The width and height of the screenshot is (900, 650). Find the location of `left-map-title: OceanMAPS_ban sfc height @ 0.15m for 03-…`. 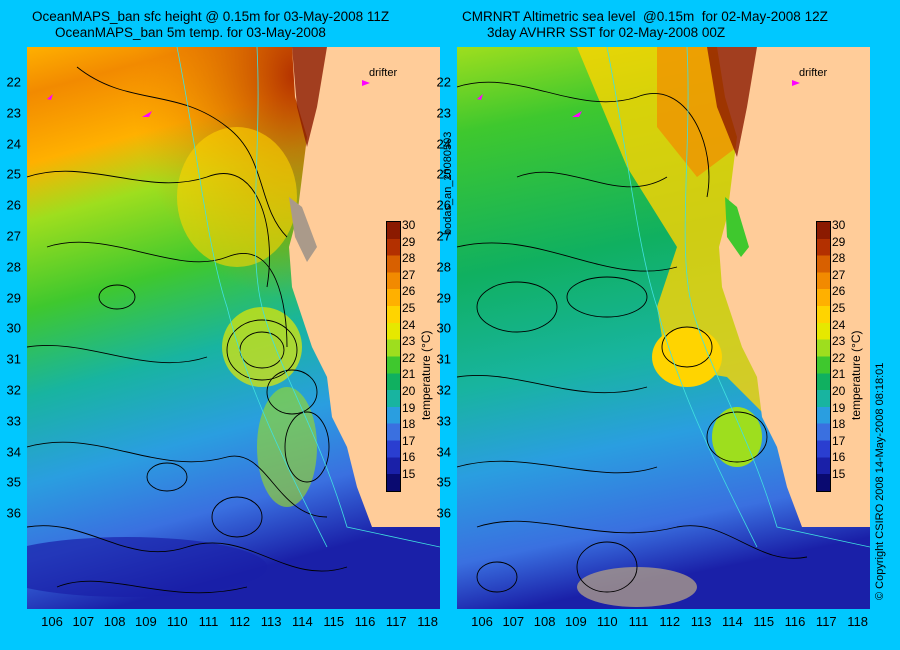

left-map-title: OceanMAPS_ban sfc height @ 0.15m for 03-… is located at coordinates (211, 16).